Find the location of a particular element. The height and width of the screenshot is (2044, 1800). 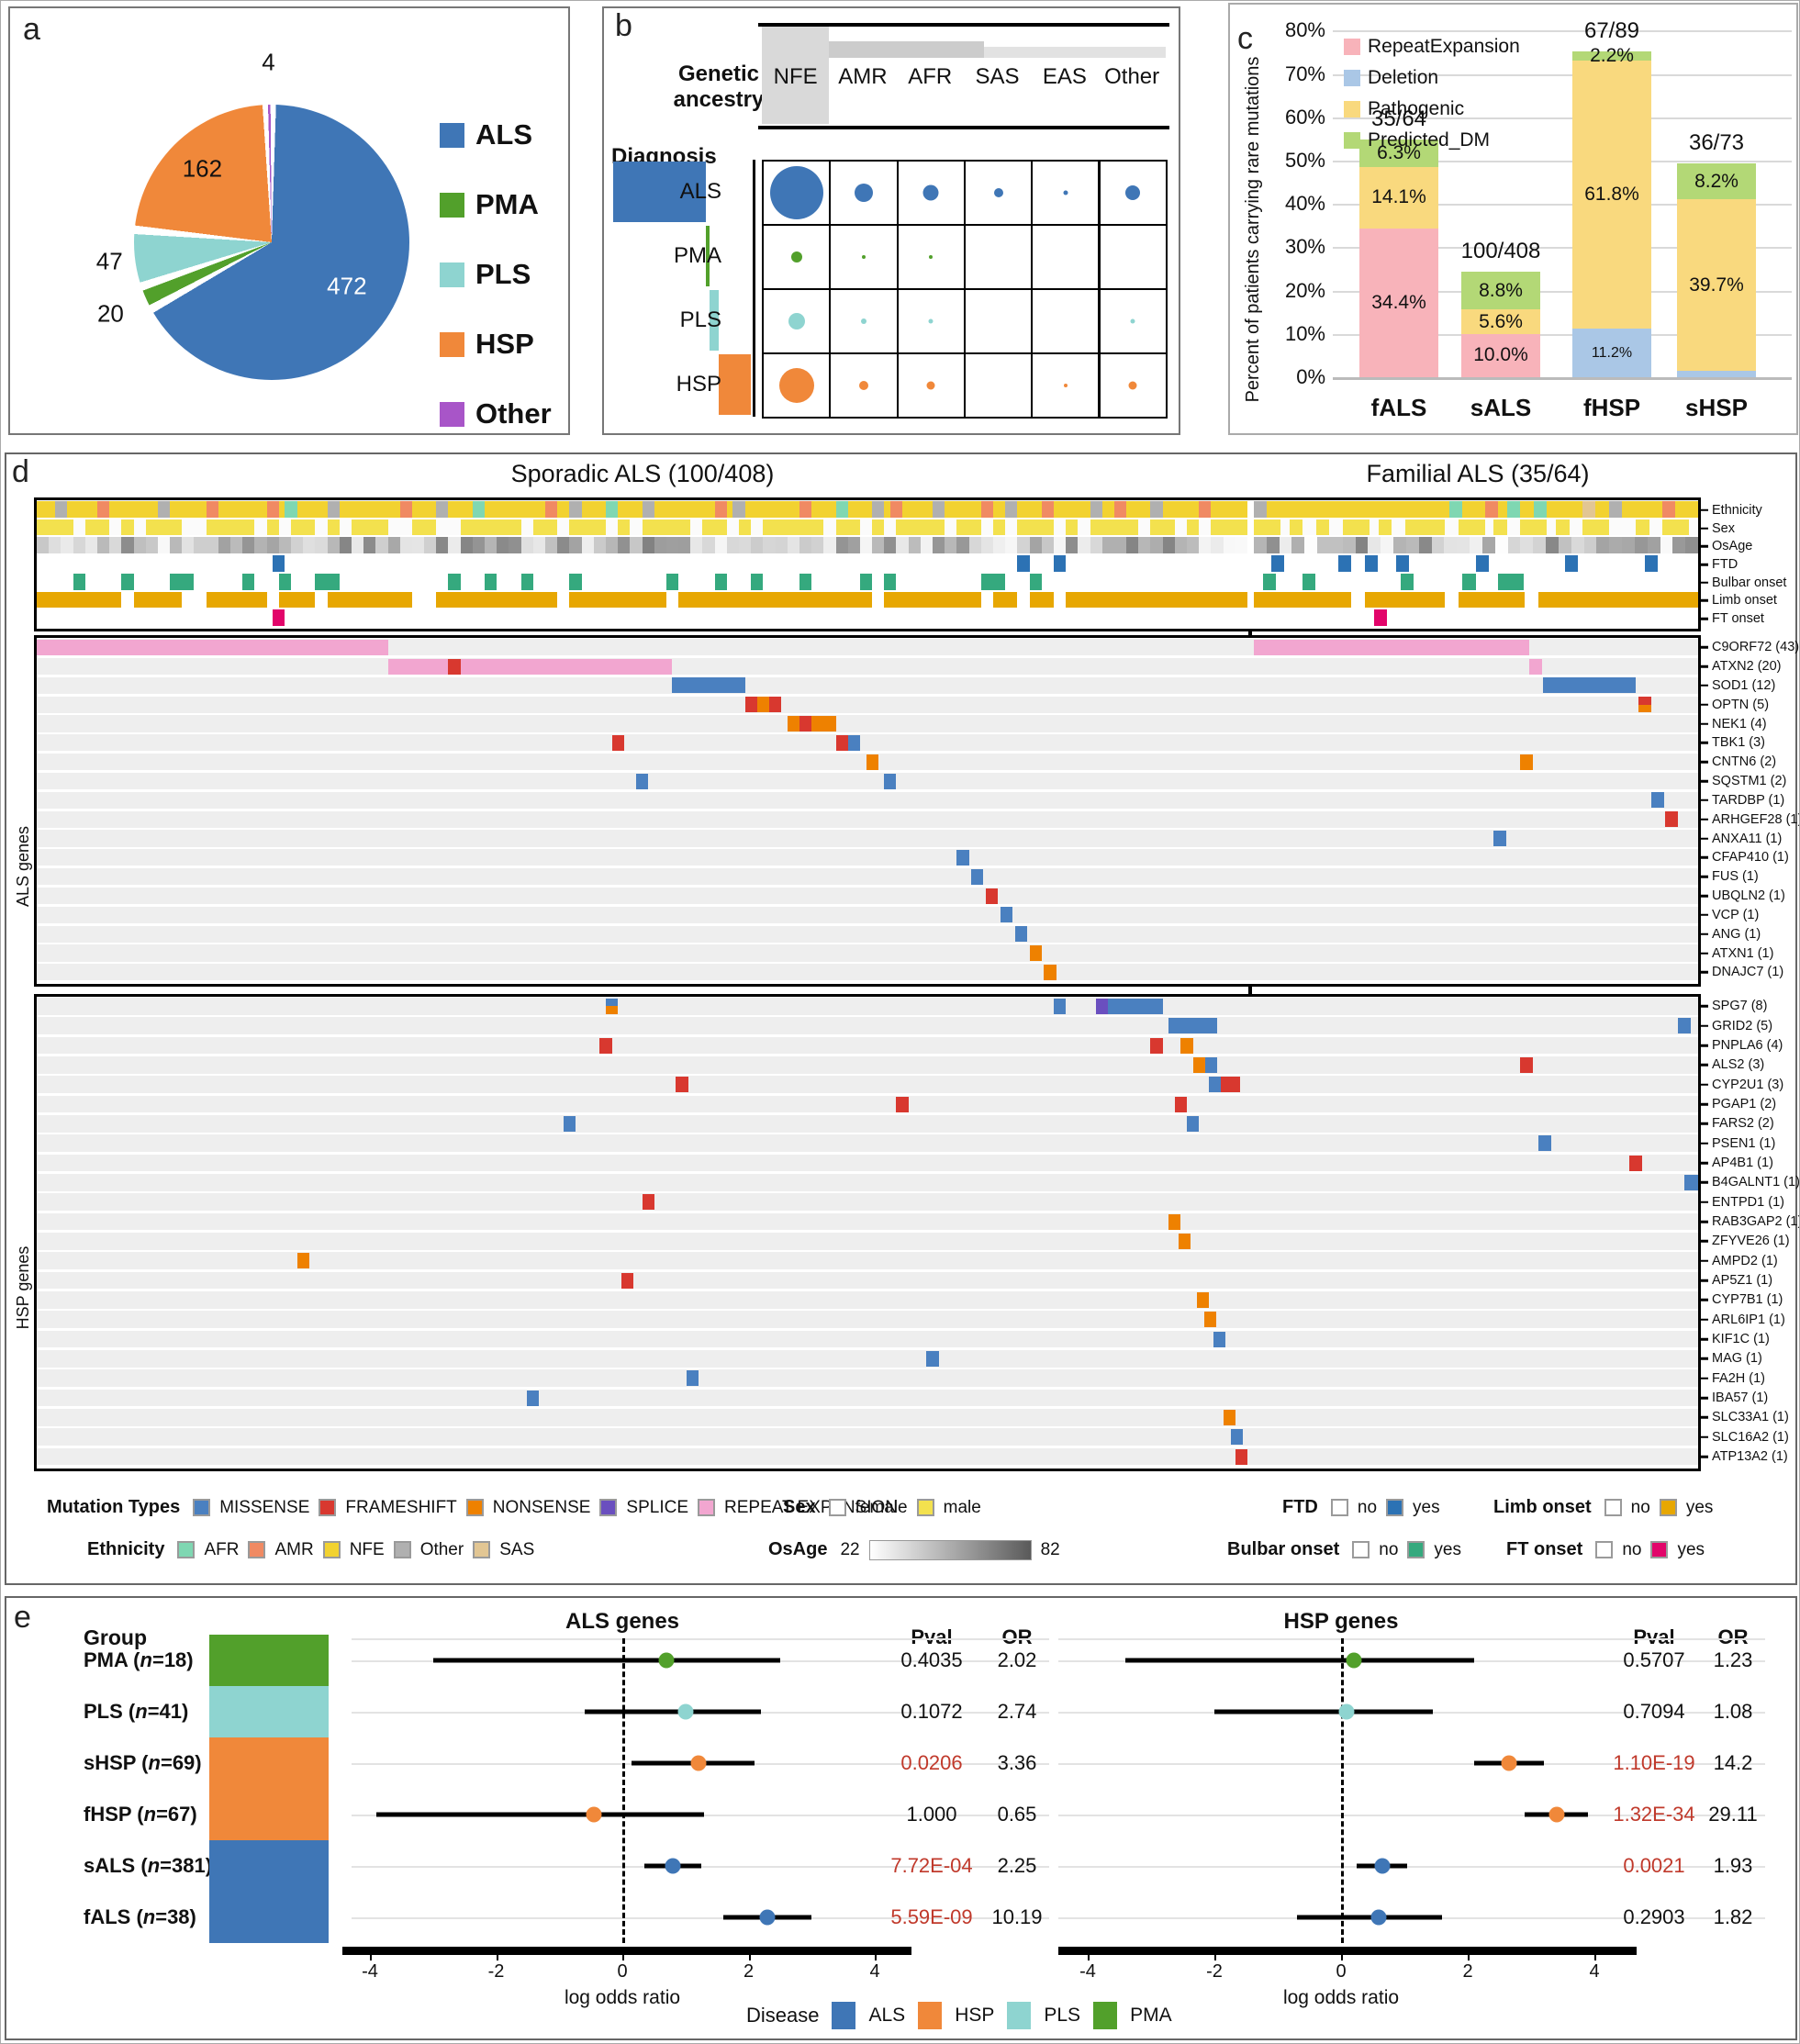

d-gene-label-NEK1: NEK1 (4) is located at coordinates (1739, 724).